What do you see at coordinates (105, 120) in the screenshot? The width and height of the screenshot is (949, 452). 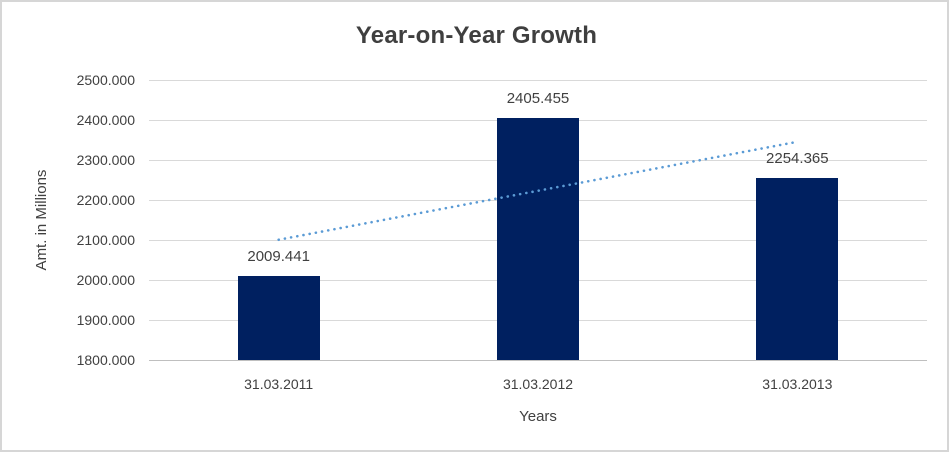 I see `y-tick-label: 2400.000` at bounding box center [105, 120].